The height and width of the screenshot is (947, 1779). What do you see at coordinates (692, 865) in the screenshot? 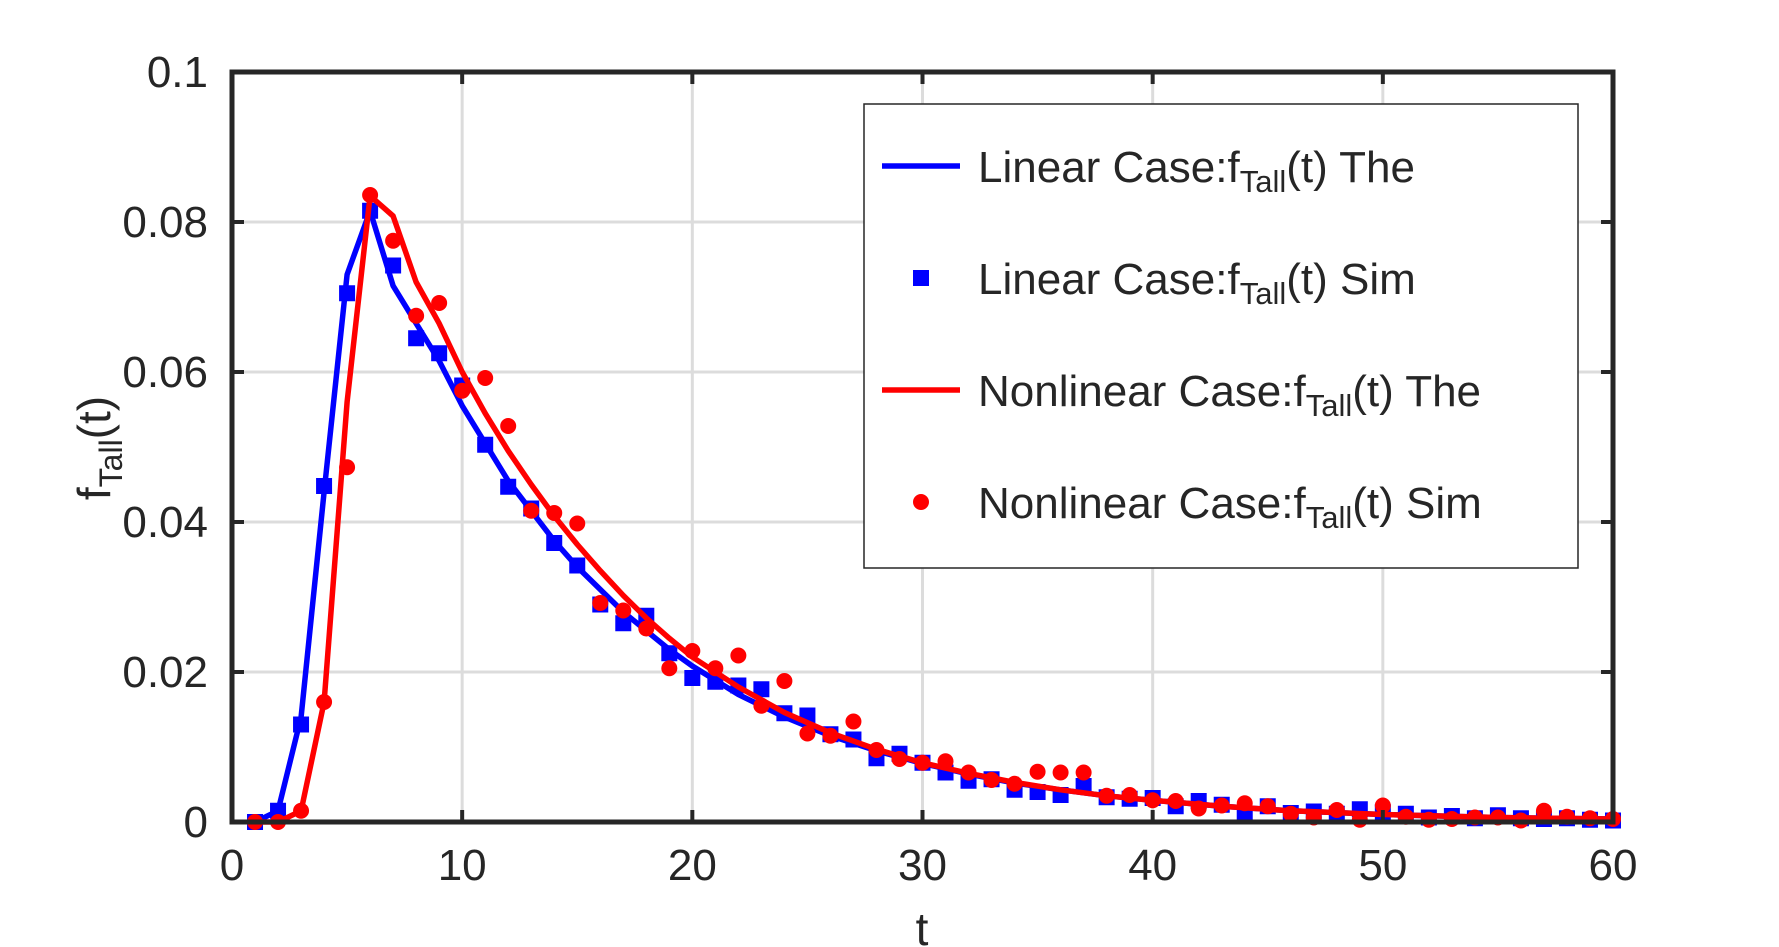
I see `x-tick-label: 20` at bounding box center [692, 865].